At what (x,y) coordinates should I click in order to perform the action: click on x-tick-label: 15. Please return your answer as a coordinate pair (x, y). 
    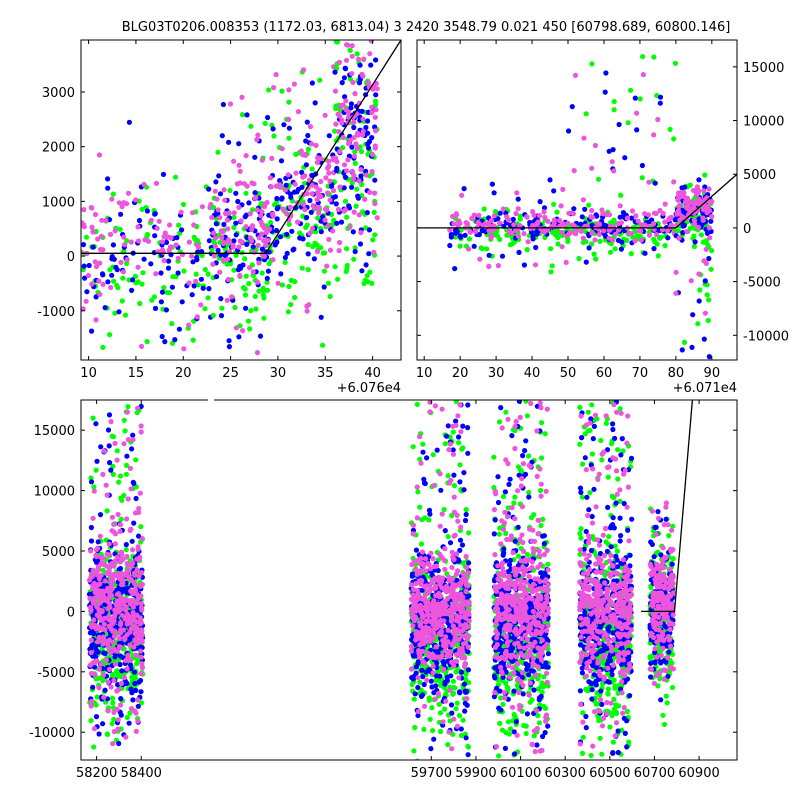
    Looking at the image, I should click on (136, 373).